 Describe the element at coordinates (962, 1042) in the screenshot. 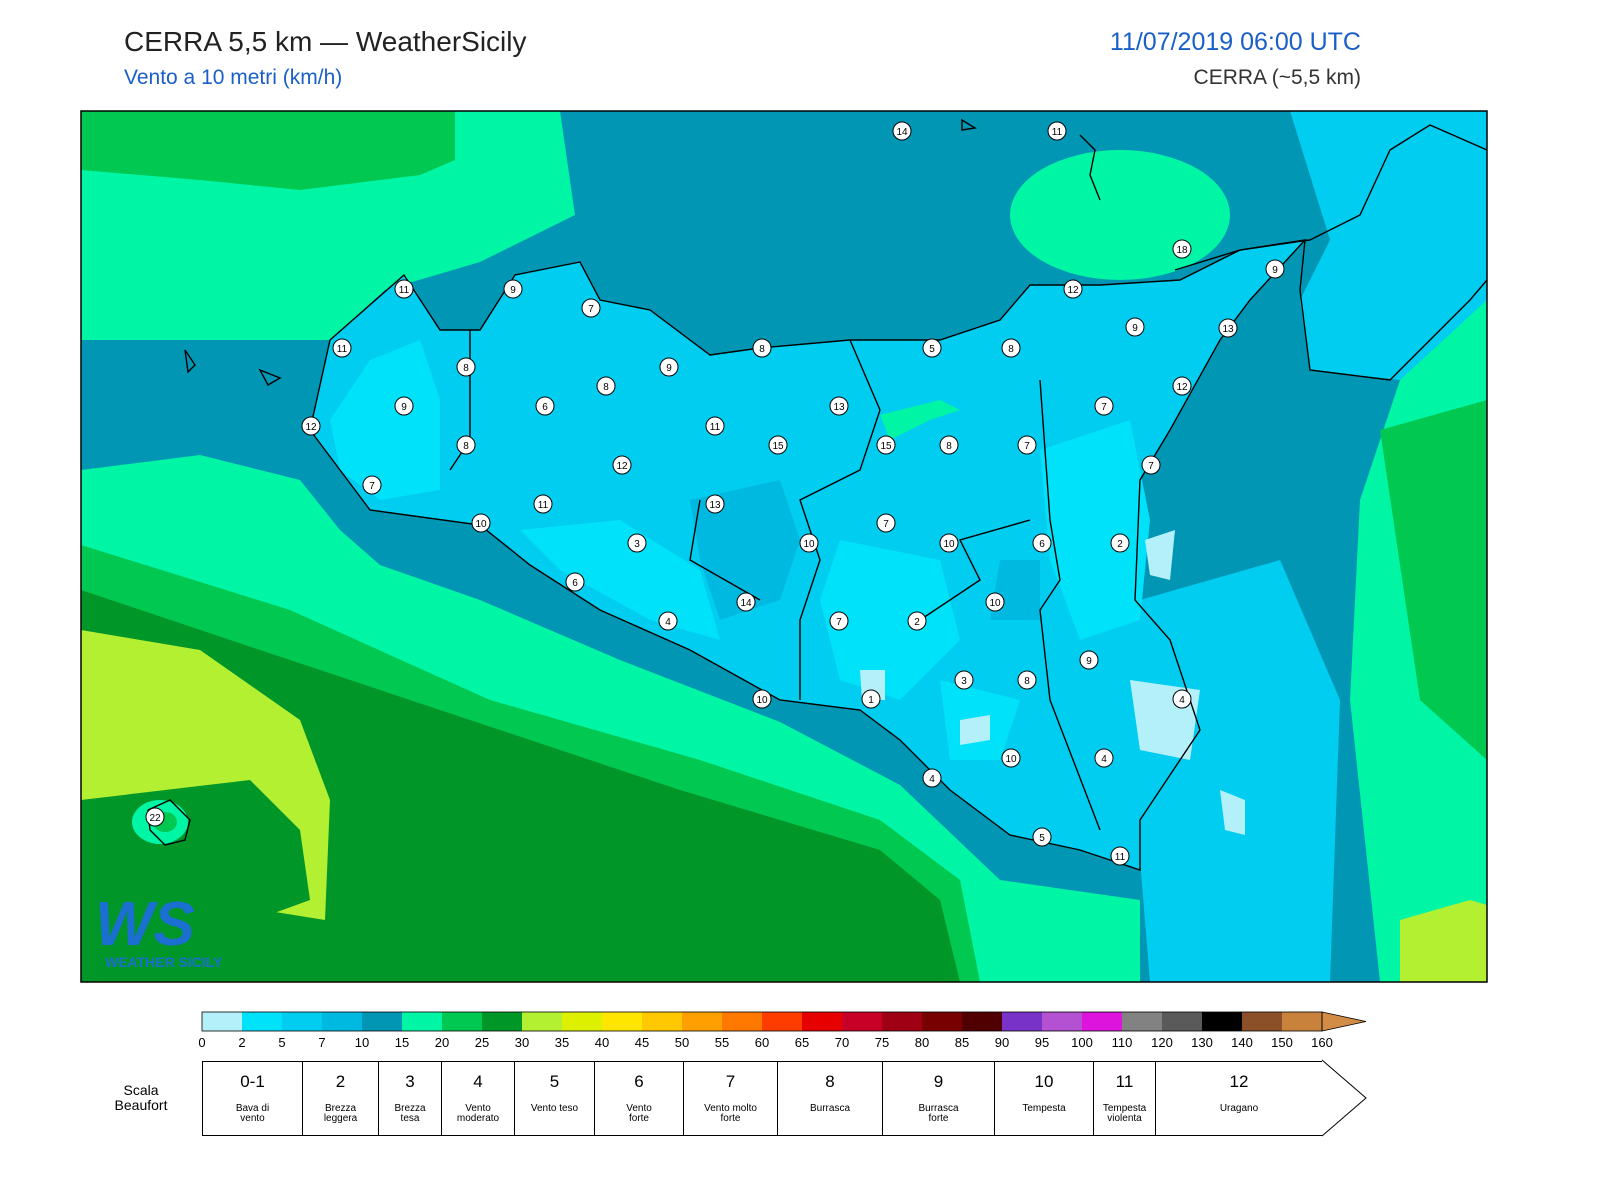

I see `colorbar-tick-label: 85` at that location.